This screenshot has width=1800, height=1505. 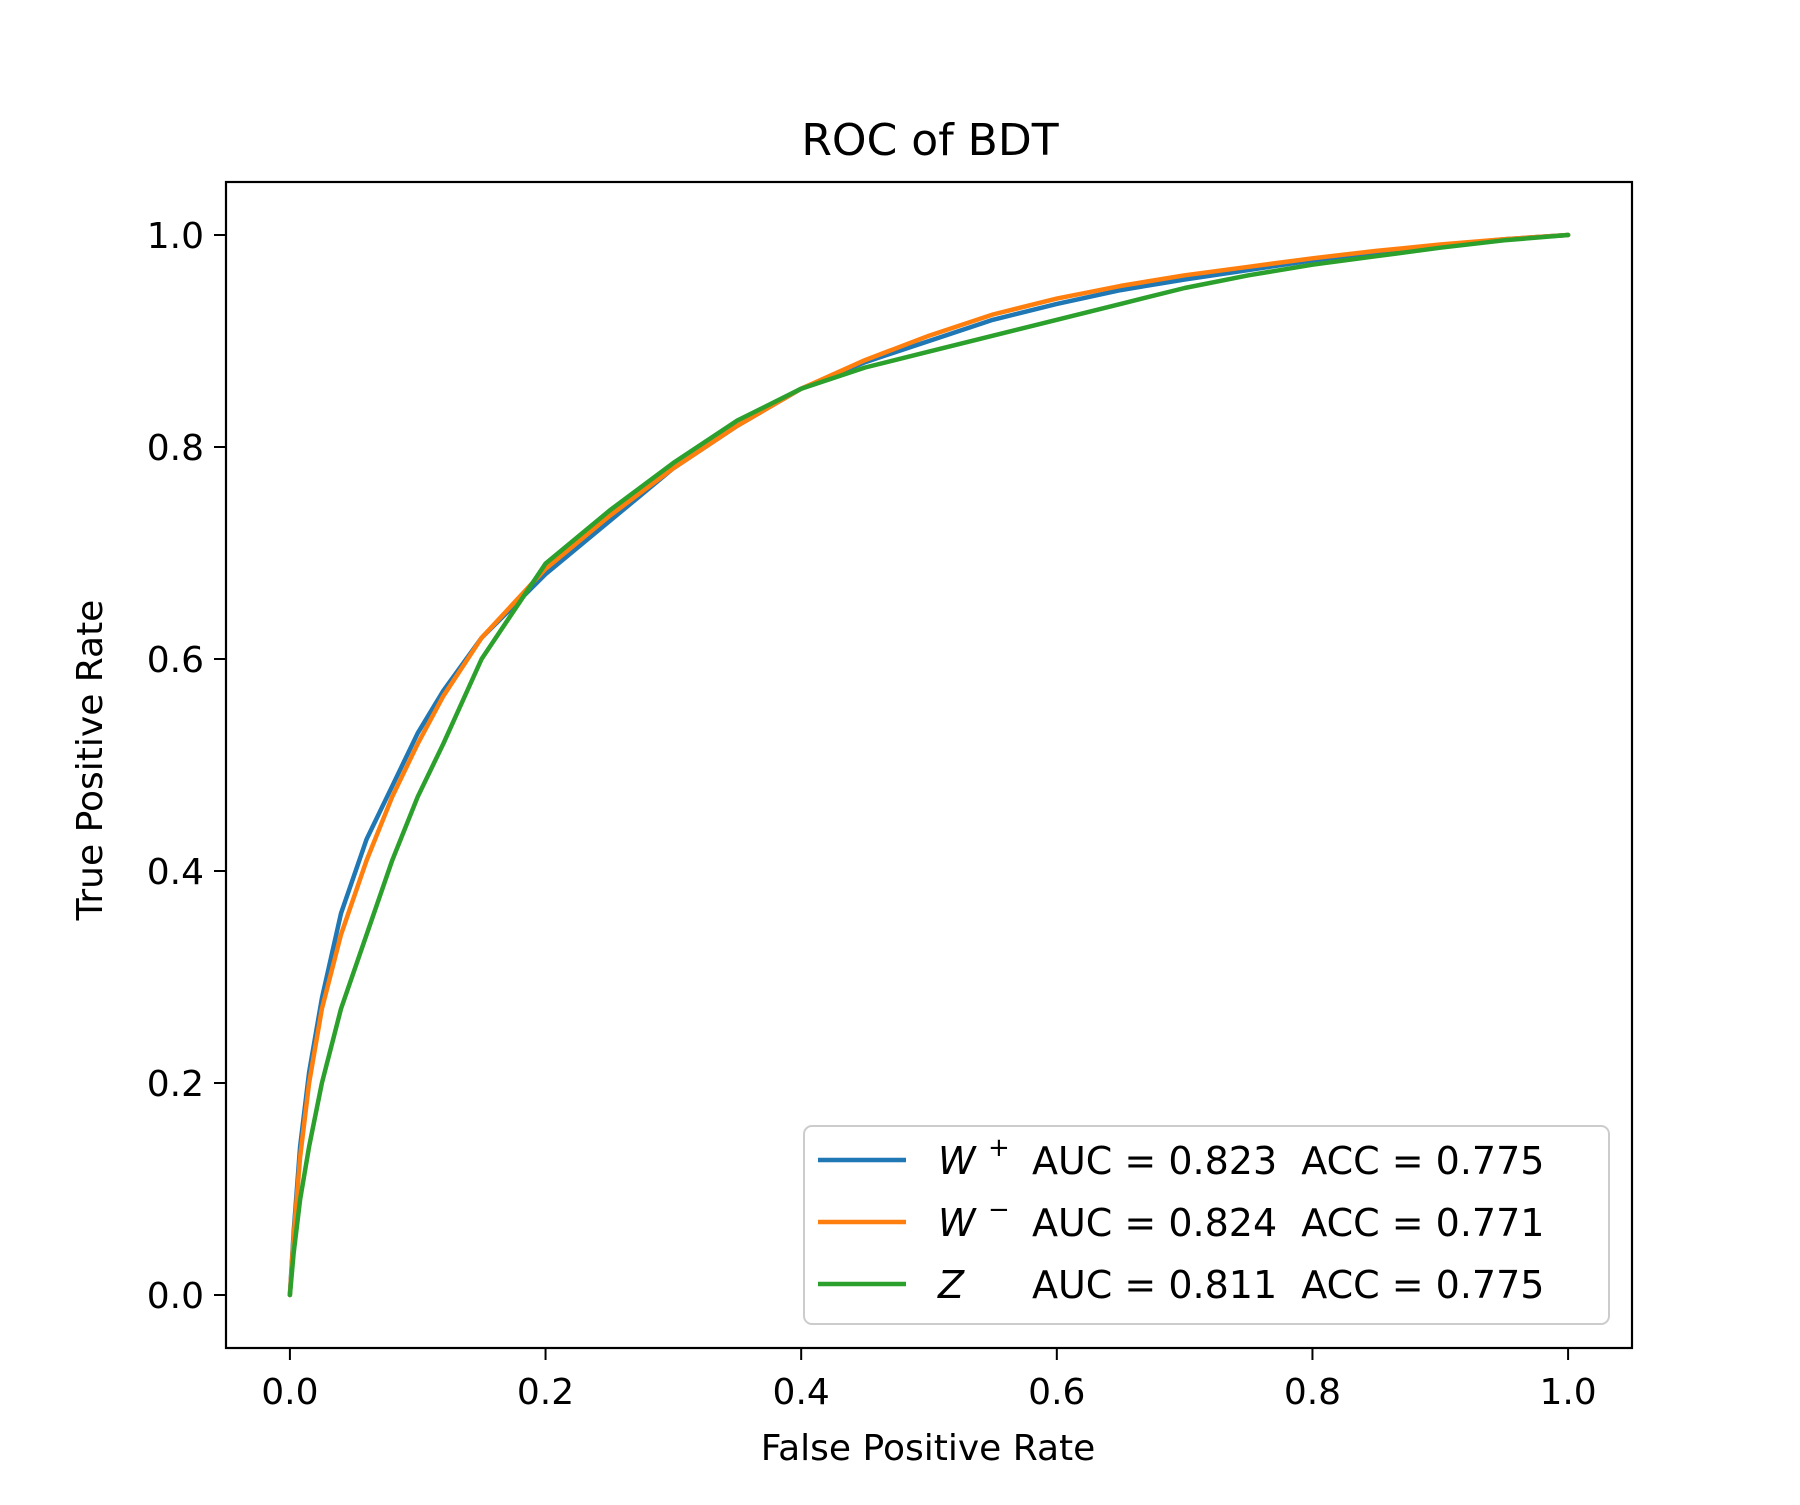 I want to click on legend-sup-w-plus: +, so click(x=999, y=1148).